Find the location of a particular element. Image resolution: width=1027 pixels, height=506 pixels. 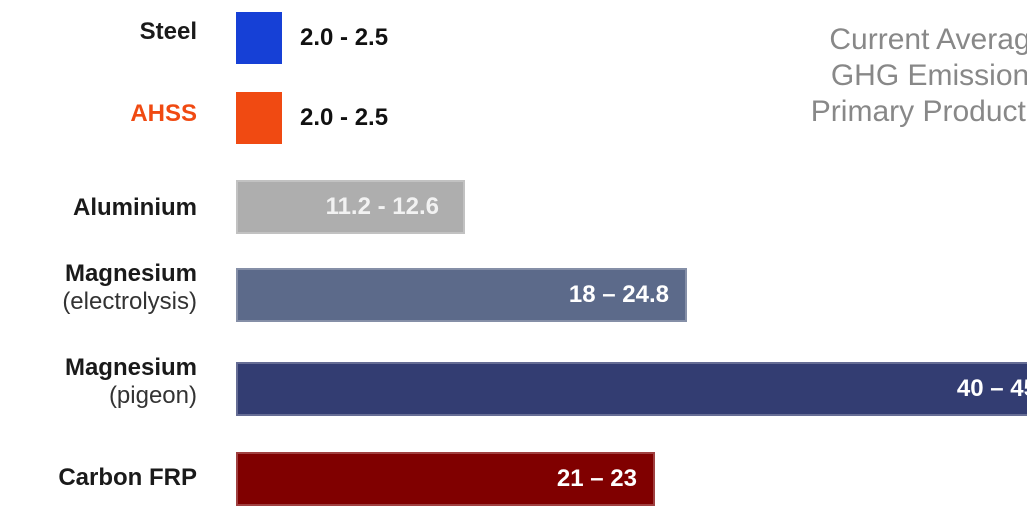

category-name: Steel is located at coordinates (168, 31).